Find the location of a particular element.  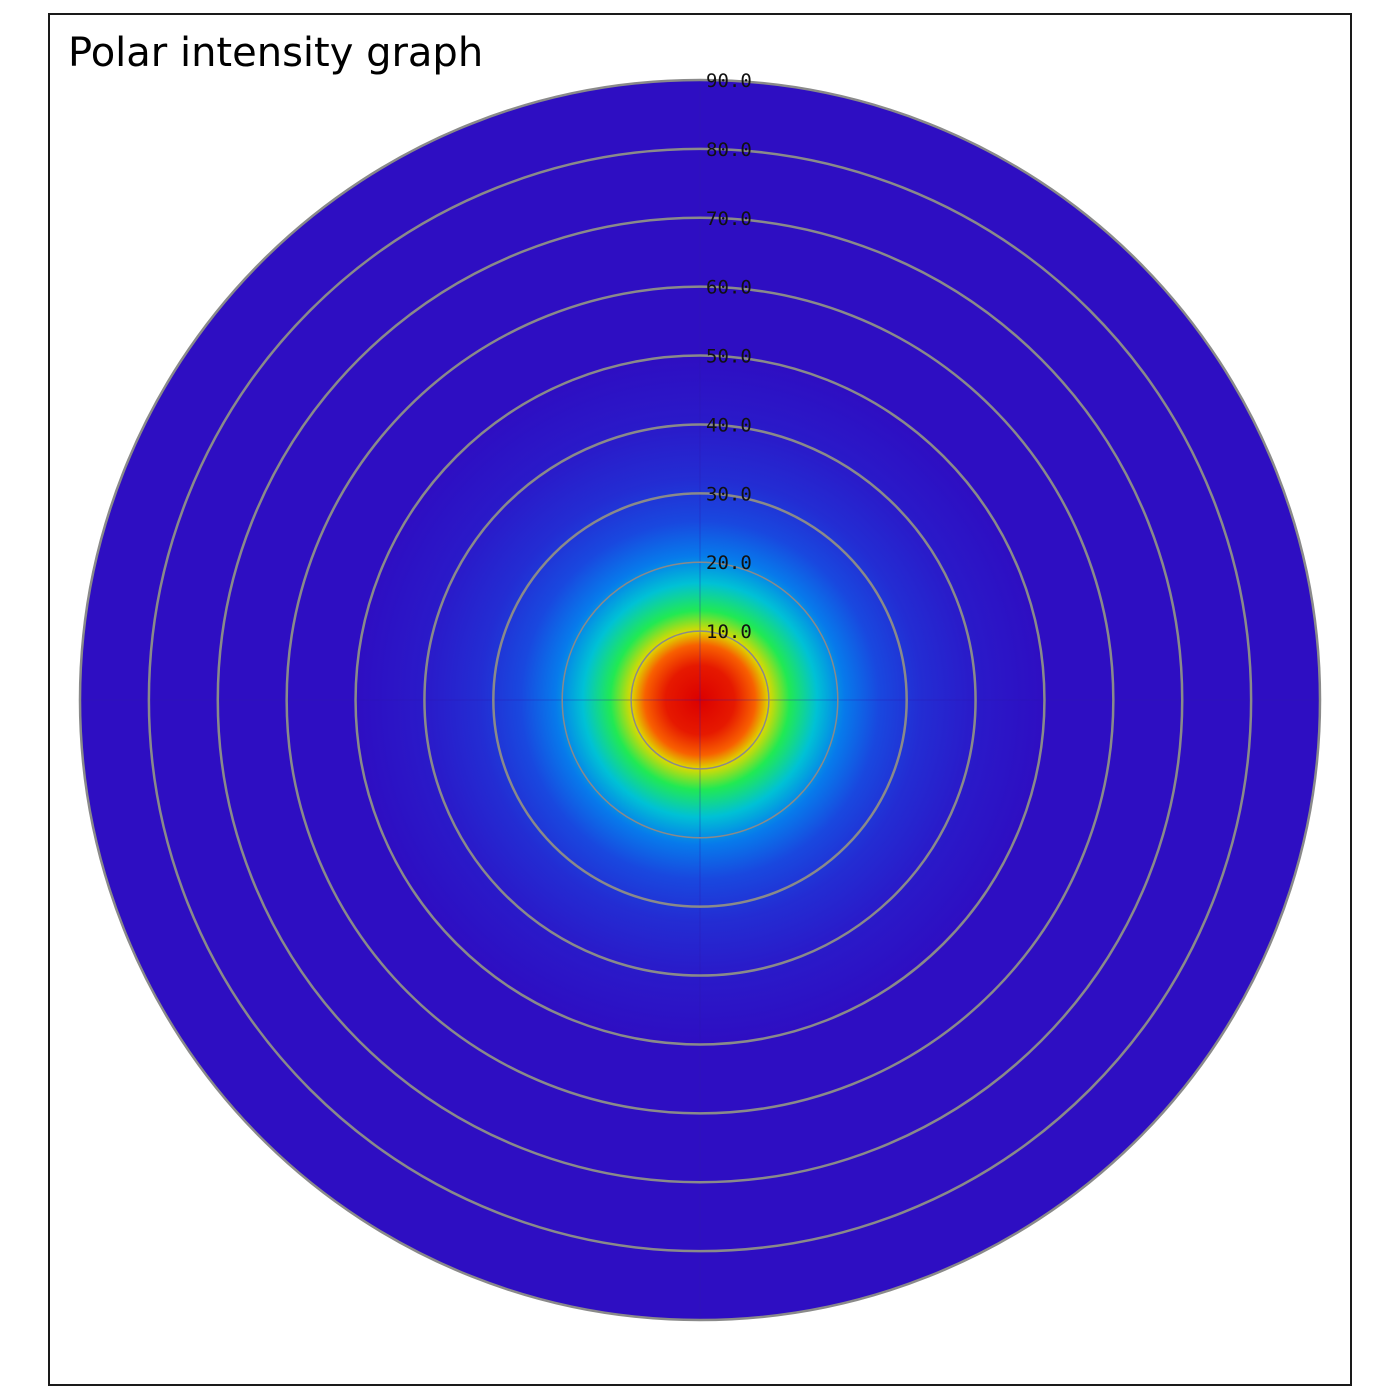

radial-tick-label: 50.0 is located at coordinates (729, 357).